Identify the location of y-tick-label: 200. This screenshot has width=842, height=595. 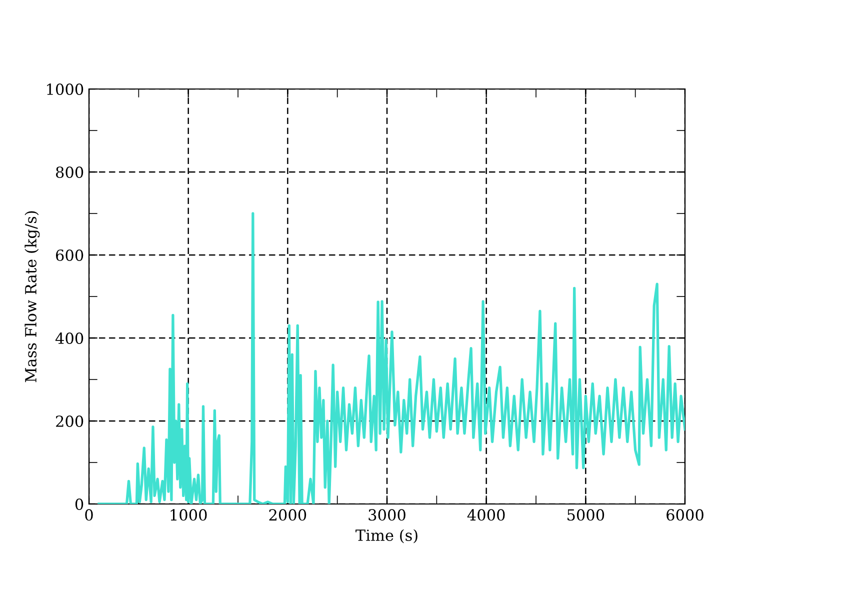
(70, 421).